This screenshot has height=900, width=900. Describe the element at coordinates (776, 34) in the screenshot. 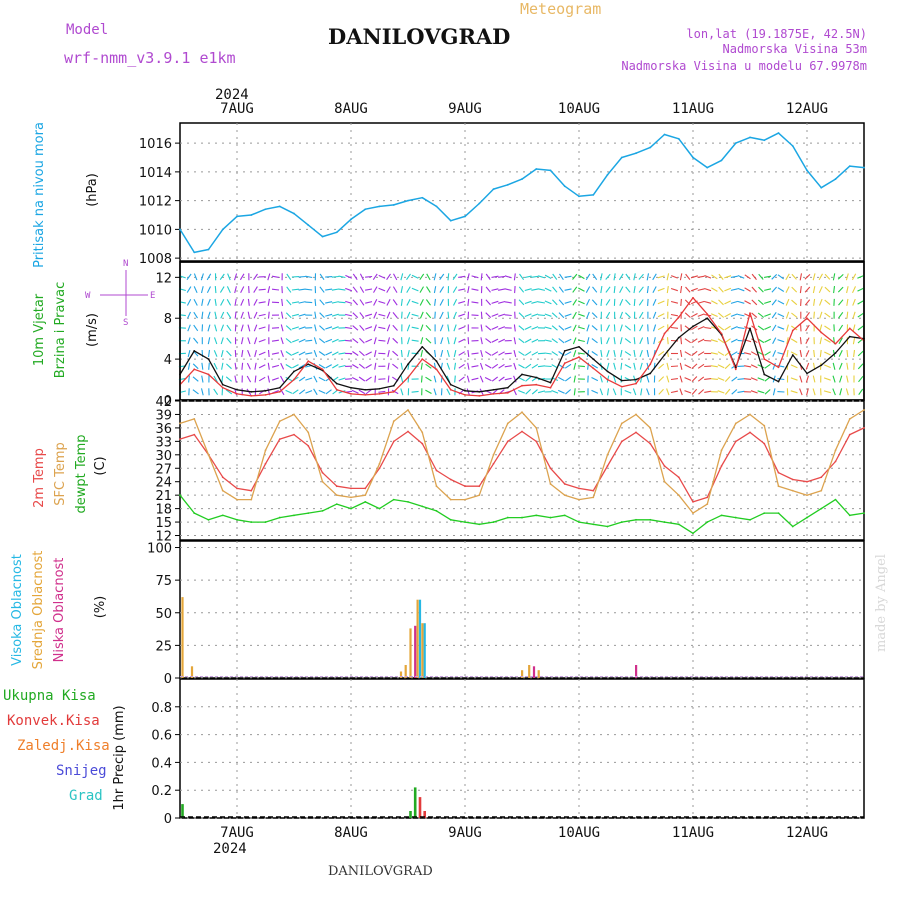

I see `lonlat: lon,lat (19.1875E, 42.5N)` at that location.